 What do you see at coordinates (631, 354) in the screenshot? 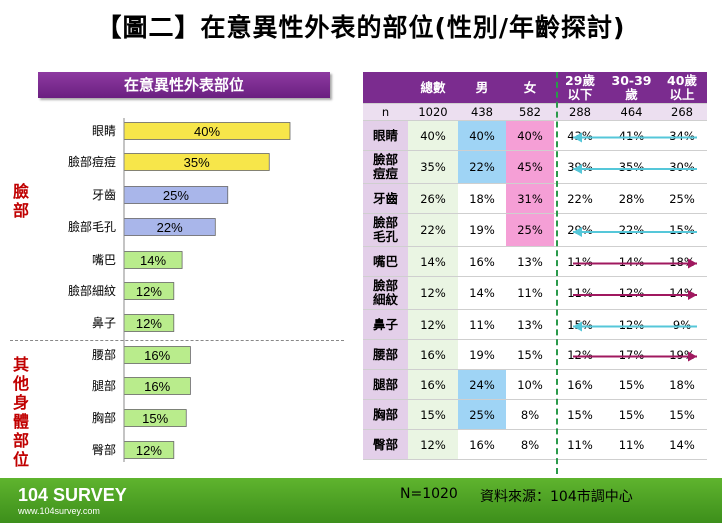
I see `table-cell: 17%` at bounding box center [631, 354].